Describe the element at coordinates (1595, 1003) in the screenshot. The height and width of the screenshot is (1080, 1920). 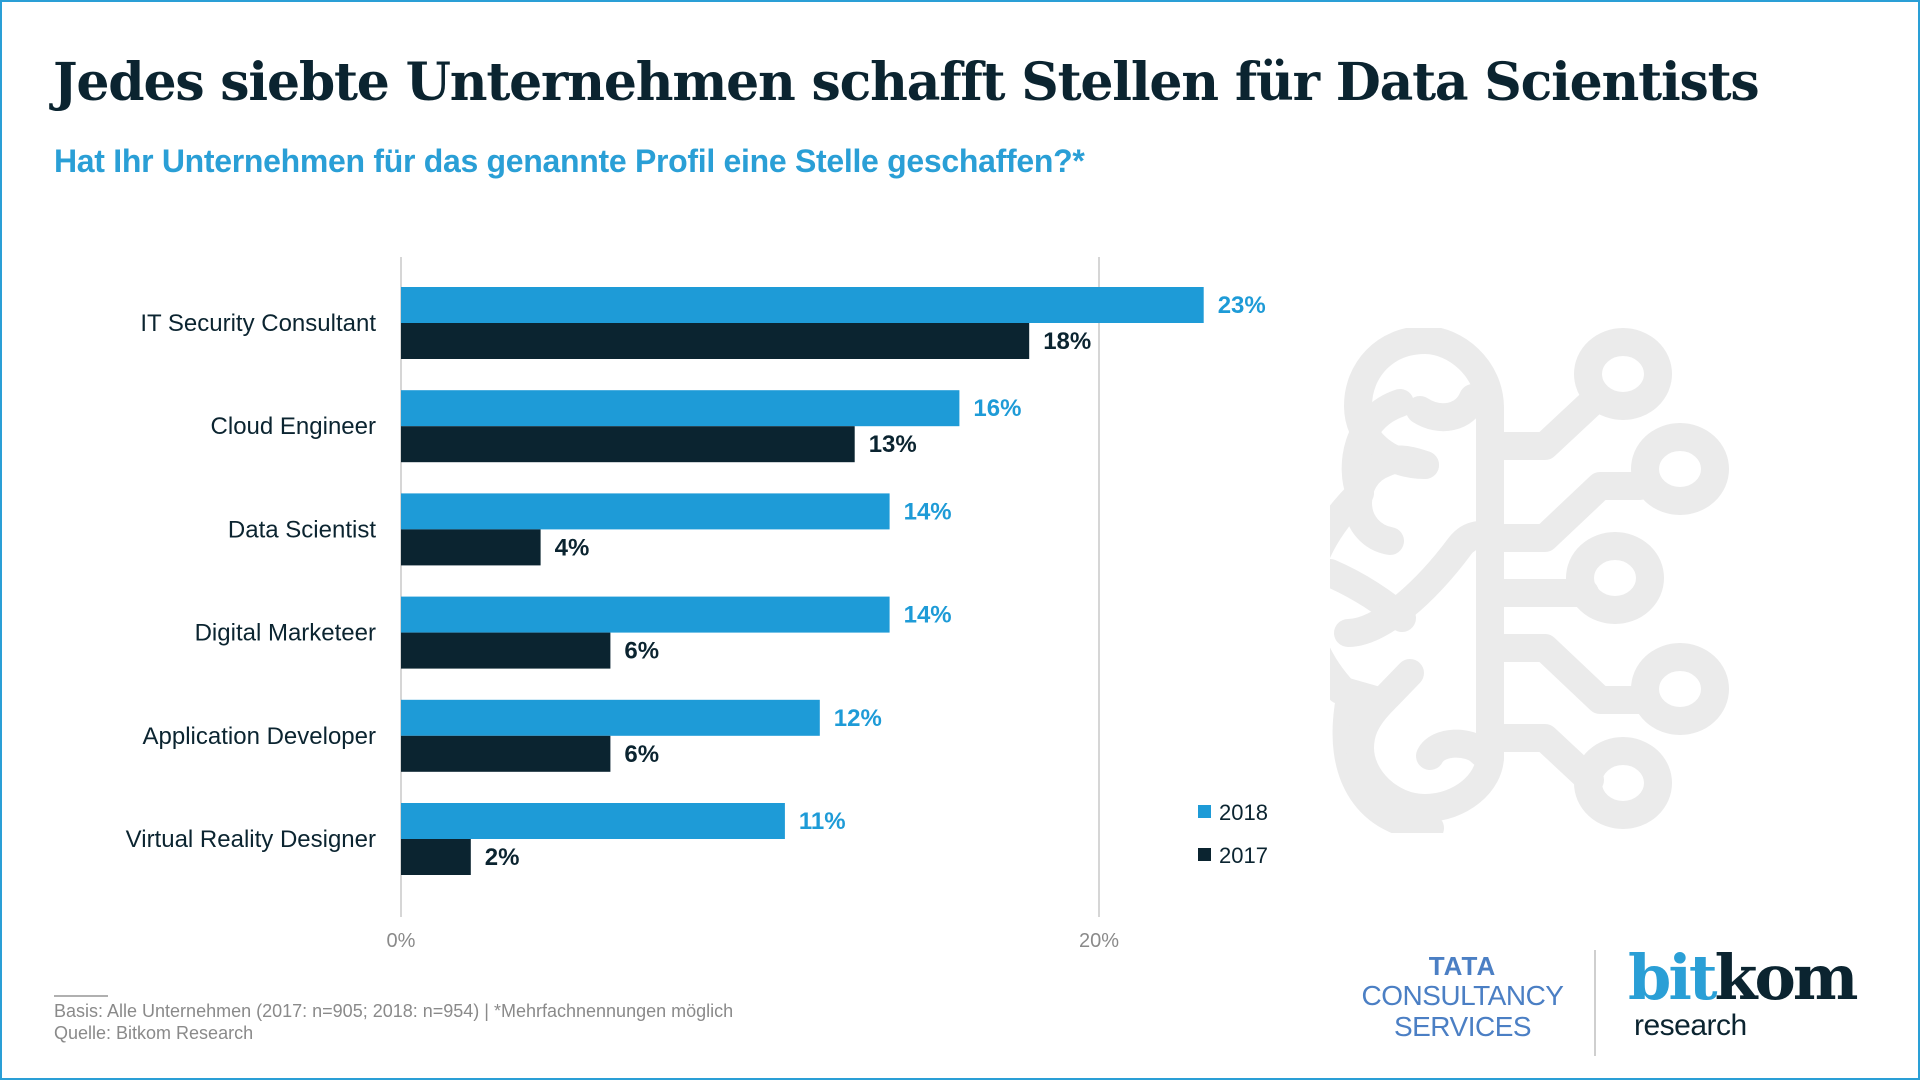
I see `logo-divider` at that location.